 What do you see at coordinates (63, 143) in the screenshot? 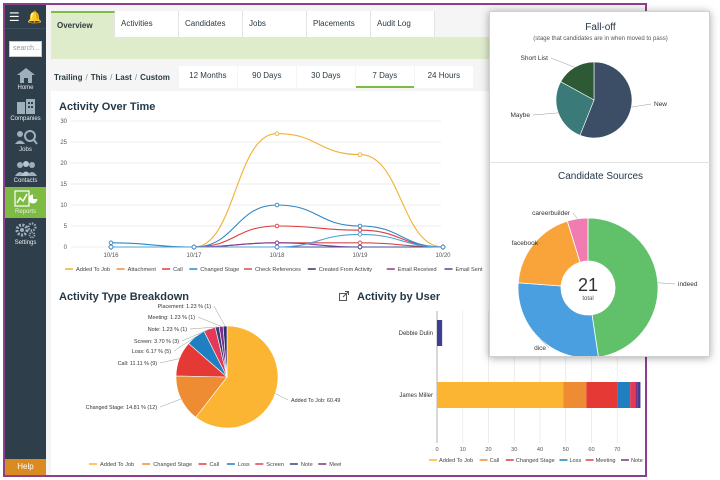
I see `y-tick-label: 25` at bounding box center [63, 143].